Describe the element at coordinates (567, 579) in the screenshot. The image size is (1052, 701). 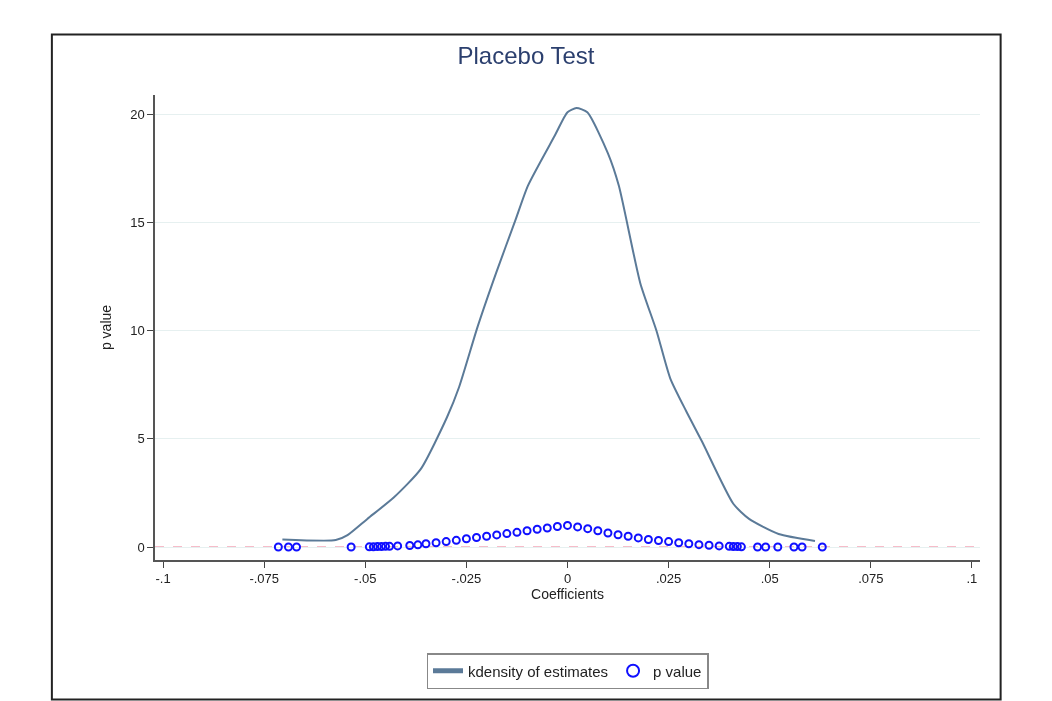
I see `x-tick-label: 0` at that location.